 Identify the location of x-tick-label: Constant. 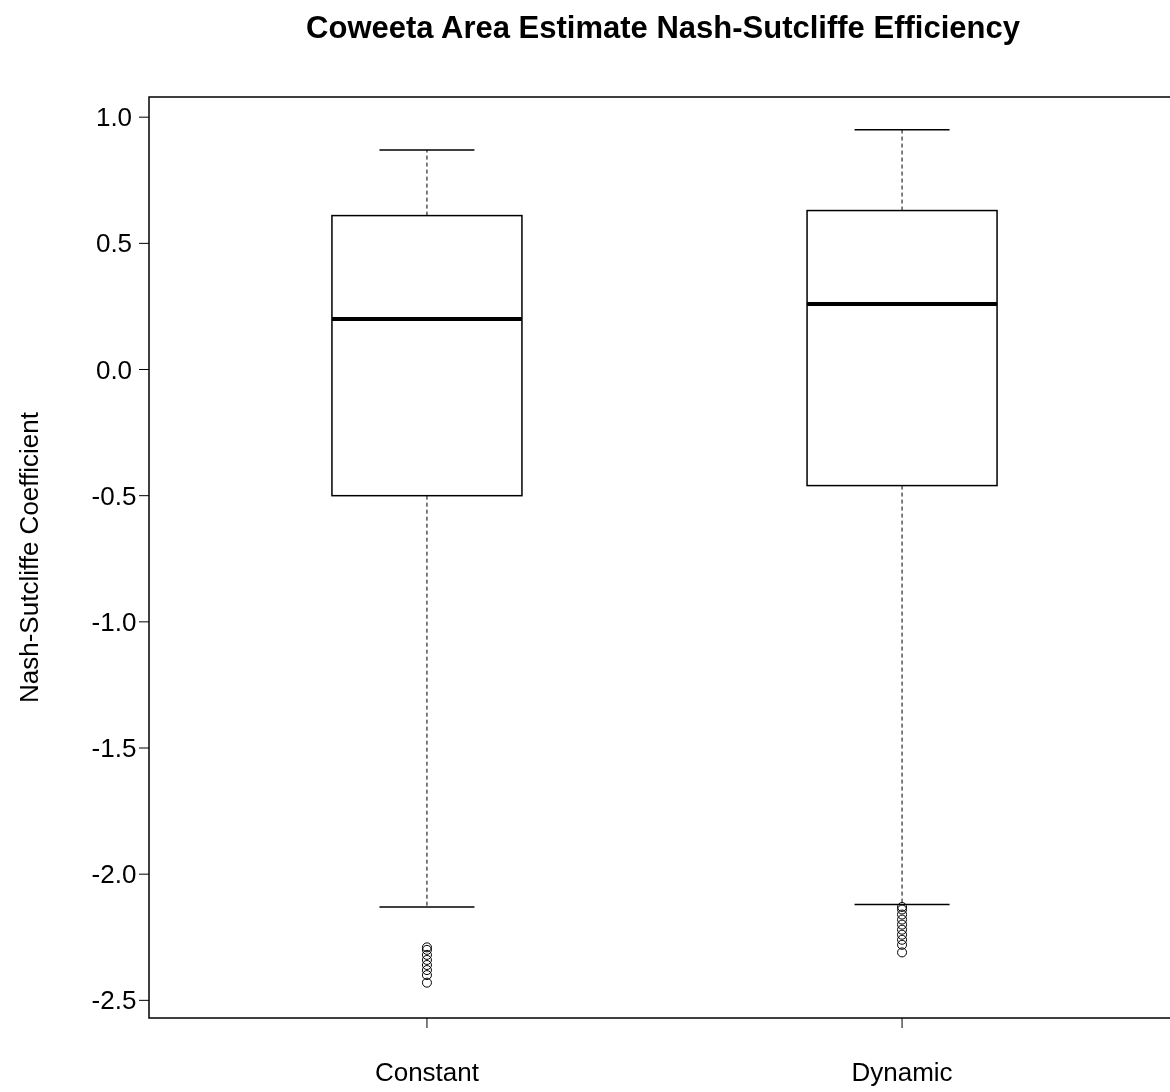
(427, 1072).